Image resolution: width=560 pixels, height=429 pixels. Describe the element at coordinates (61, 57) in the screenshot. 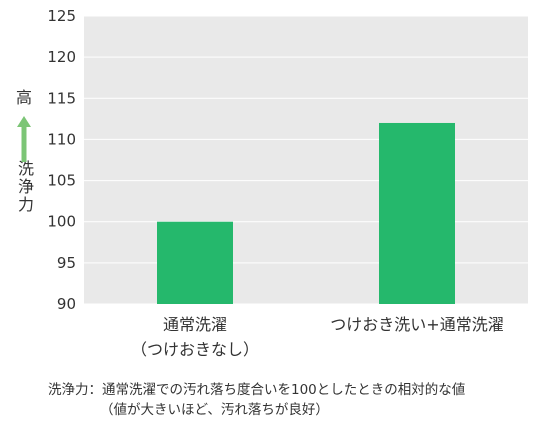

I see `y-tick-label: 120` at that location.